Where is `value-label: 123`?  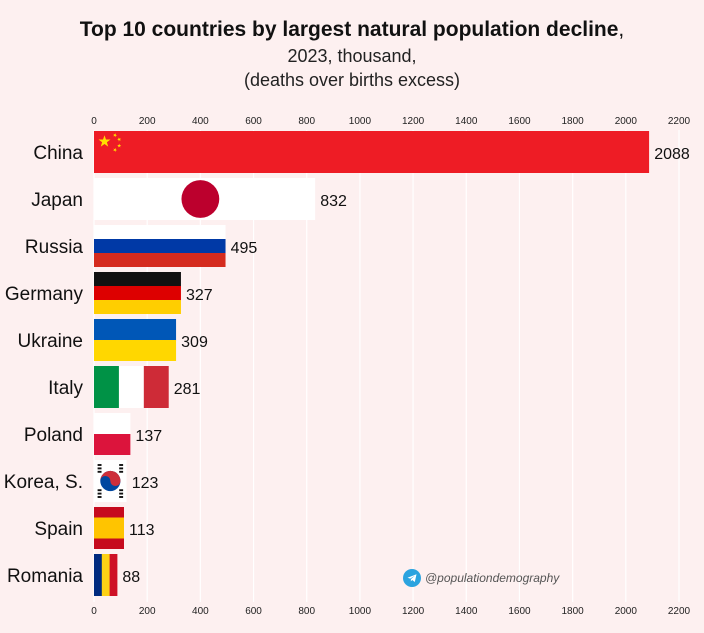 value-label: 123 is located at coordinates (145, 483).